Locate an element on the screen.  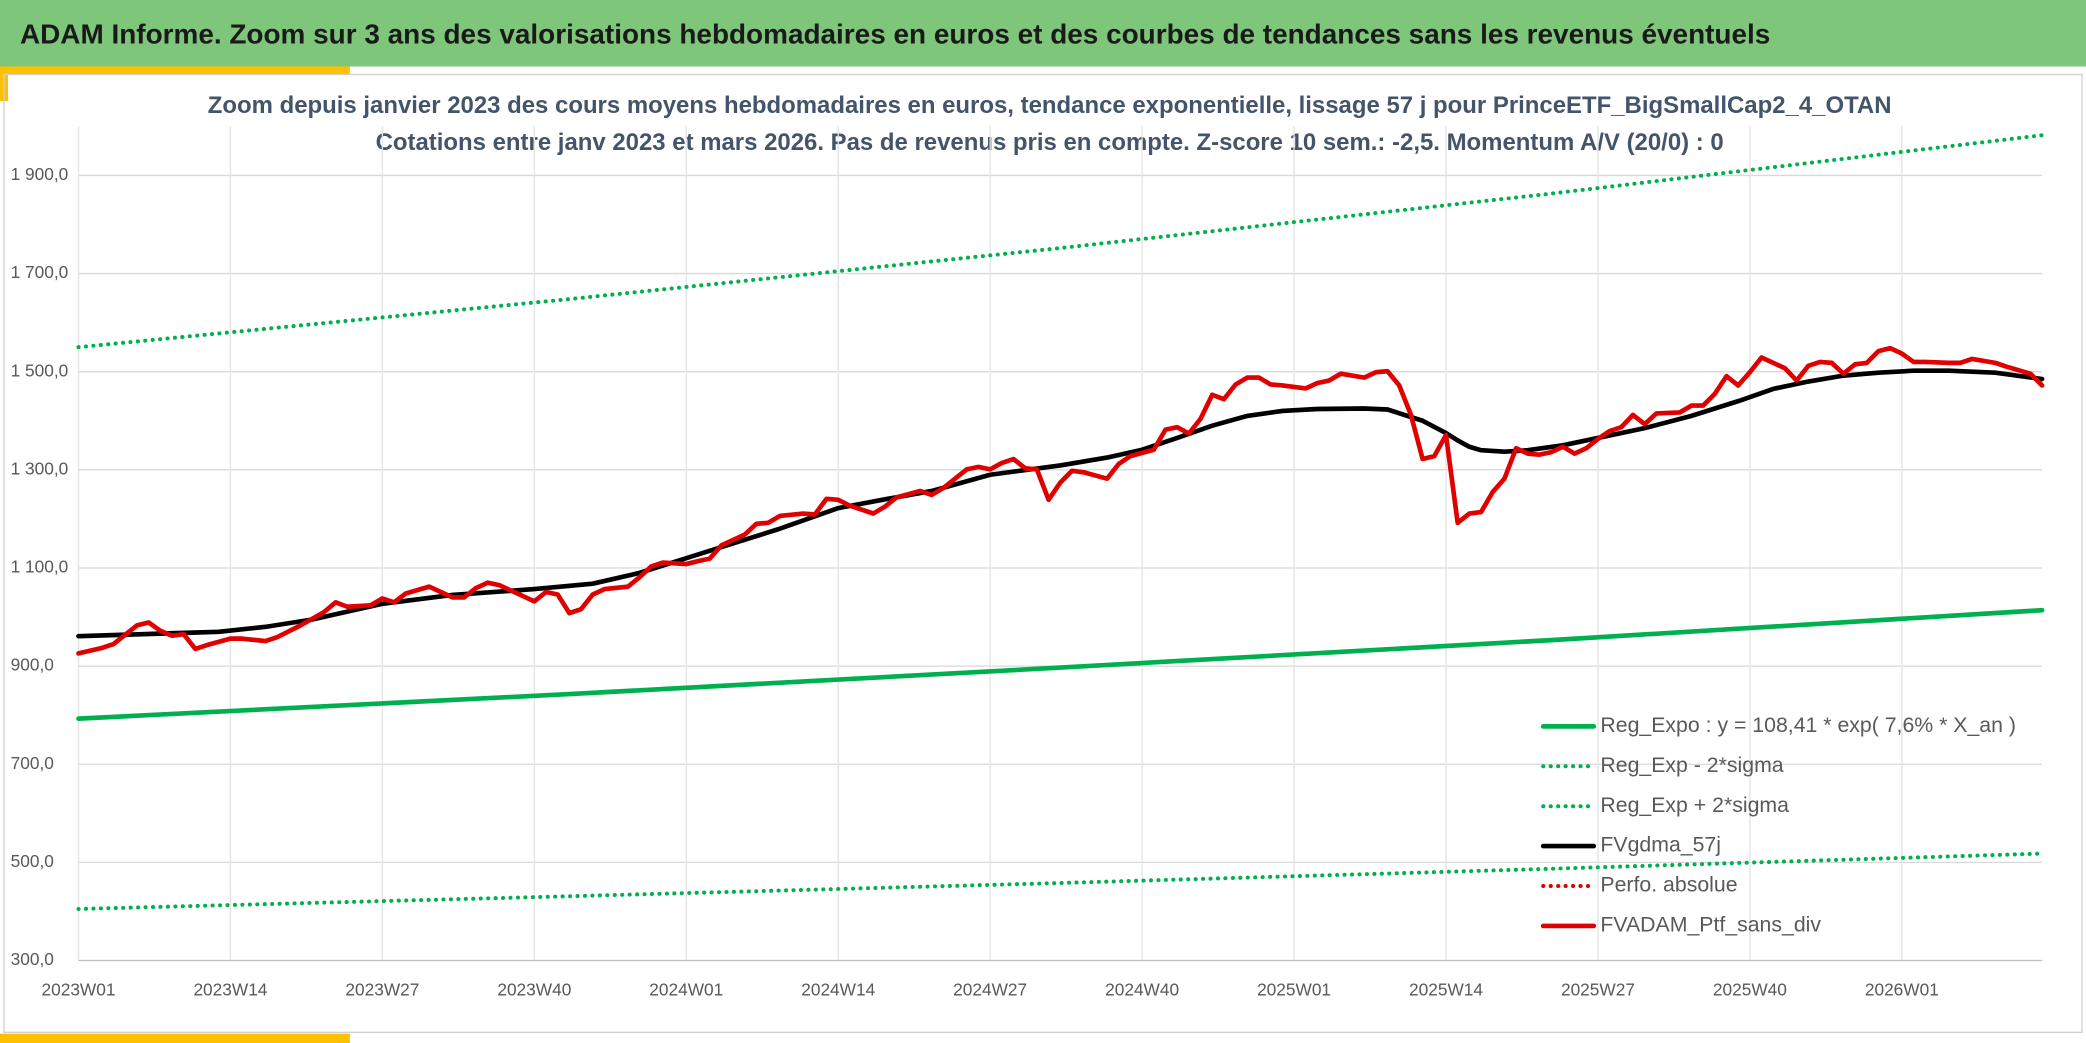
y-tick-label: 1 300,0 is located at coordinates (40, 468).